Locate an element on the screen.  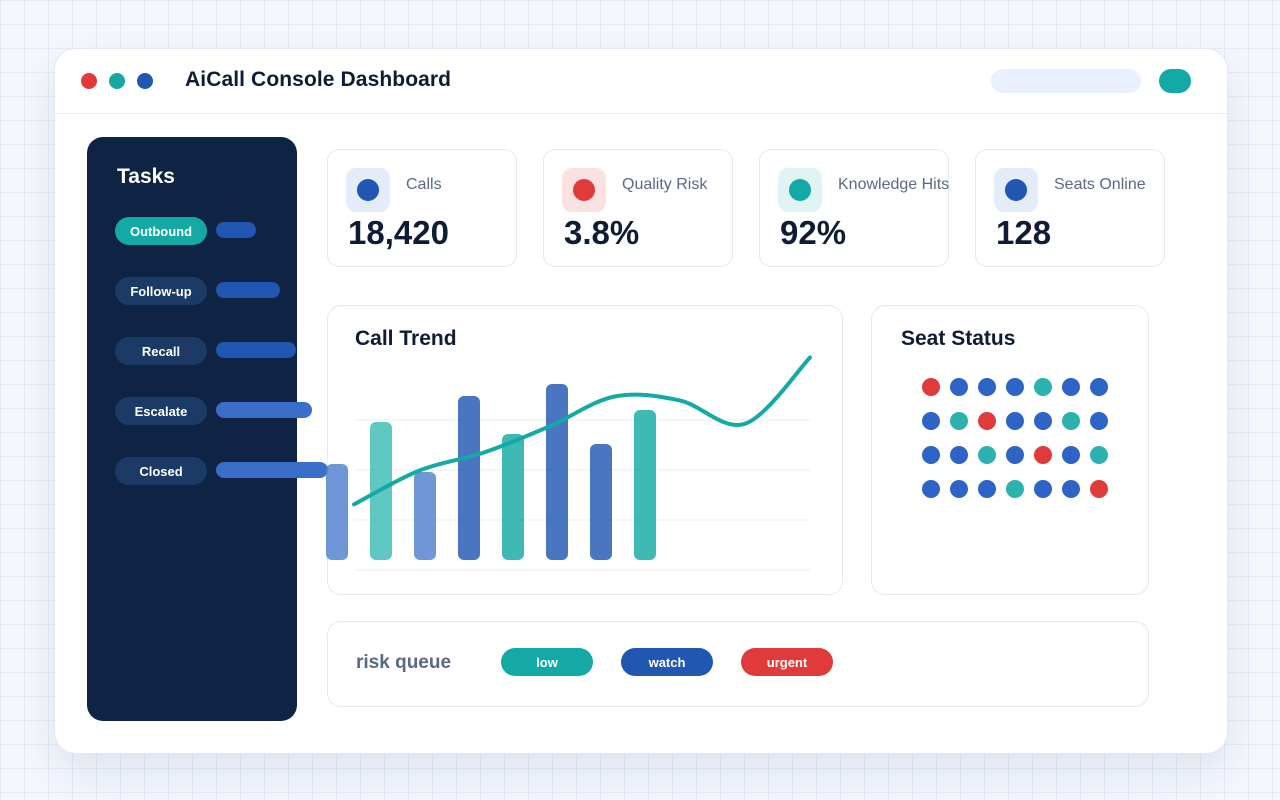
kpi-label: Quality Risk is located at coordinates (665, 184).